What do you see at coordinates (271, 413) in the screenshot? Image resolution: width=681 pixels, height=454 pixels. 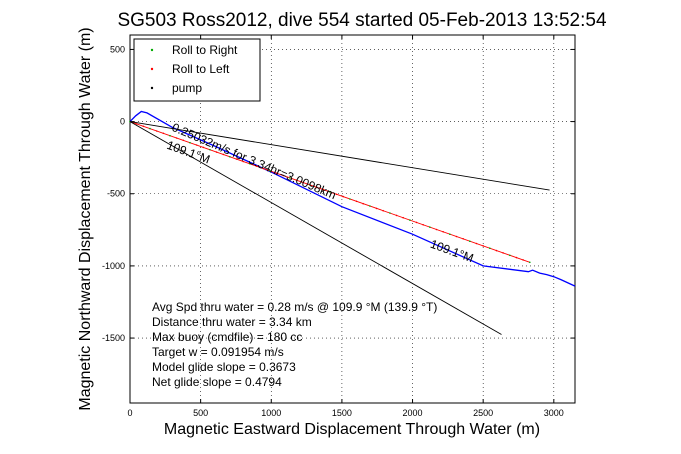 I see `x-tick-label: 1000` at bounding box center [271, 413].